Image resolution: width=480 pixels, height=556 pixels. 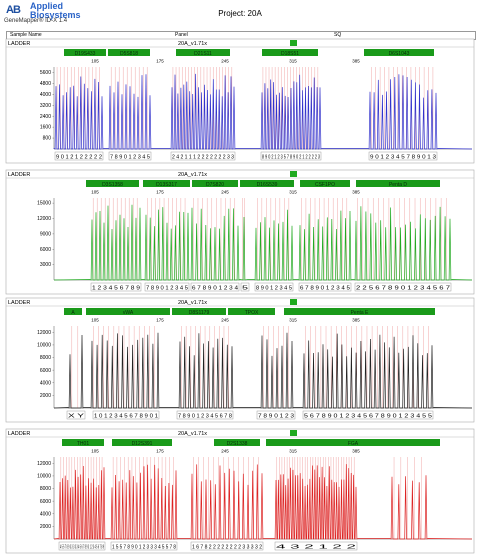 I want to click on marker-label: D13S317, so click(x=166, y=185).